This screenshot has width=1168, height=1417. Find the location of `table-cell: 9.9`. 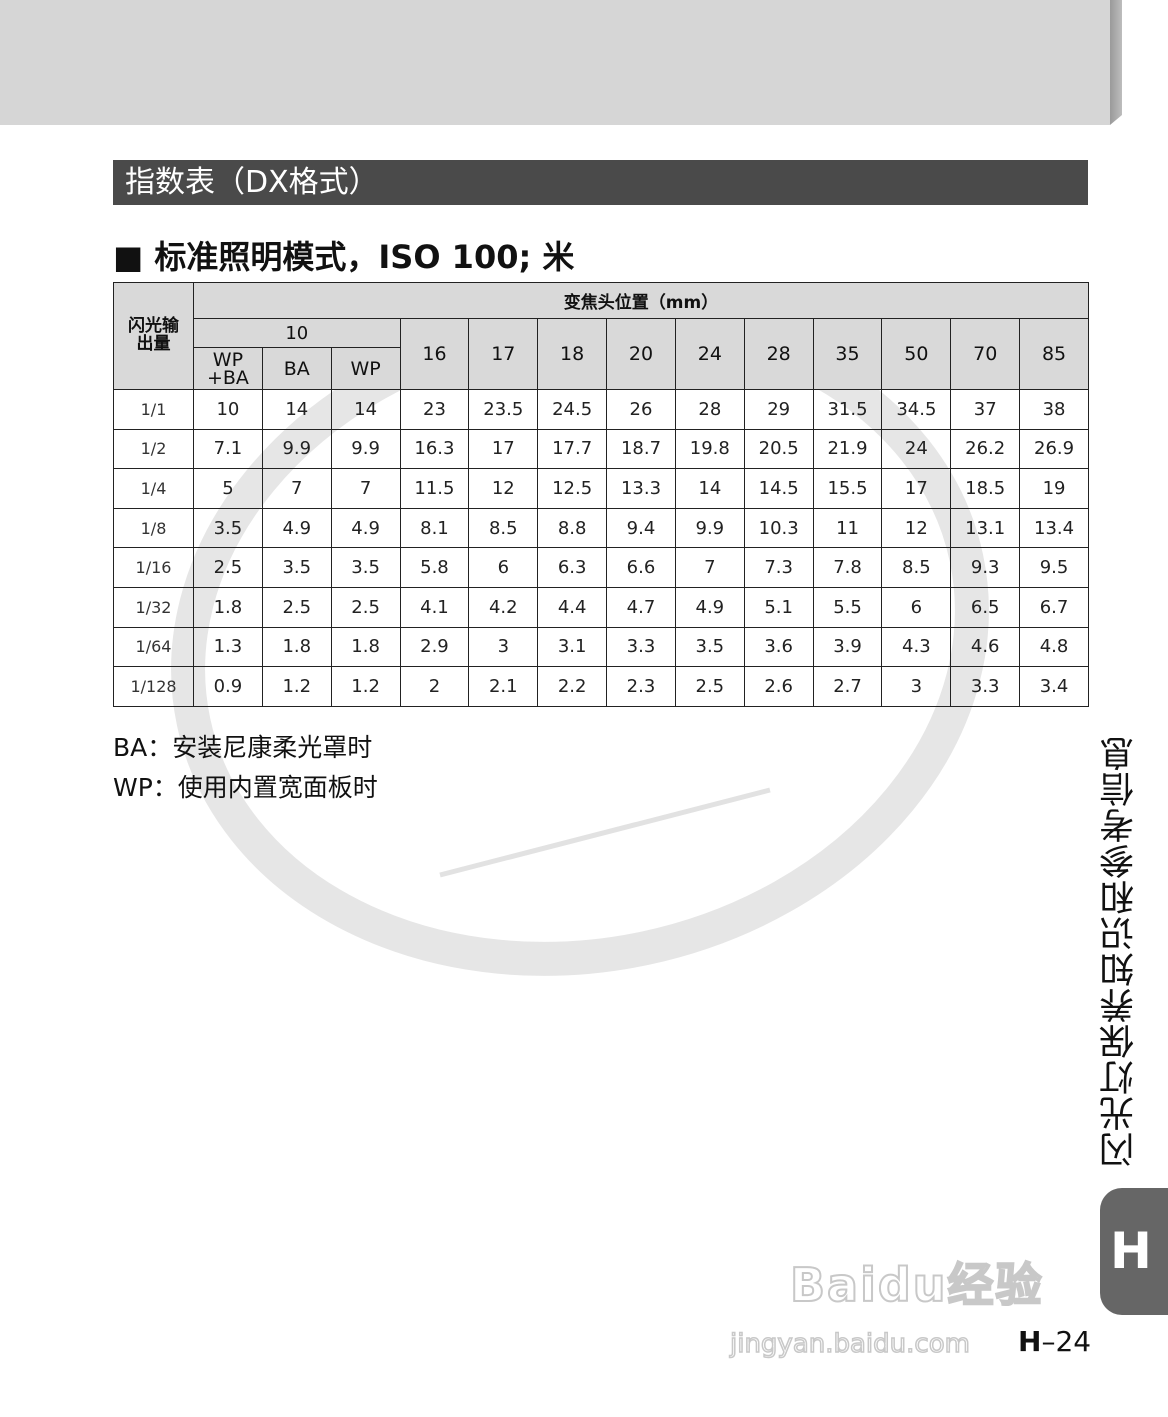

table-cell: 9.9 is located at coordinates (709, 528).